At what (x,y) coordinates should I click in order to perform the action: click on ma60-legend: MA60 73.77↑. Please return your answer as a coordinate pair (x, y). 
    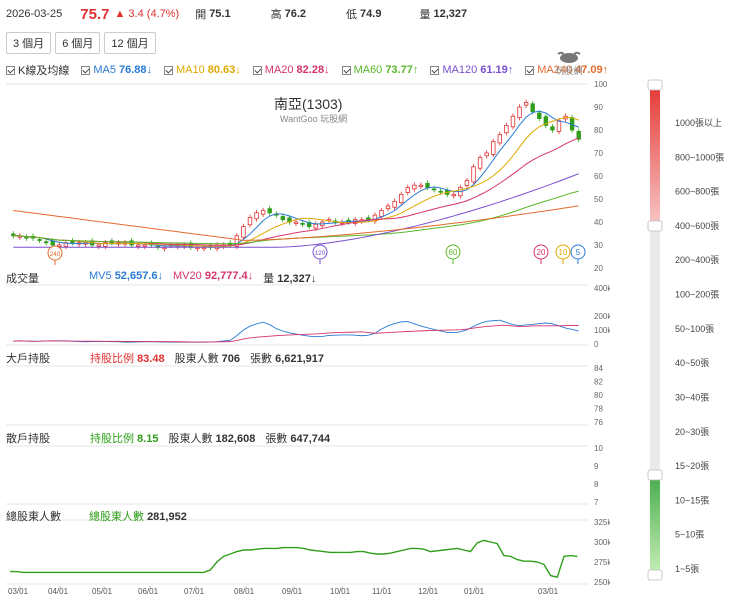
    Looking at the image, I should click on (379, 70).